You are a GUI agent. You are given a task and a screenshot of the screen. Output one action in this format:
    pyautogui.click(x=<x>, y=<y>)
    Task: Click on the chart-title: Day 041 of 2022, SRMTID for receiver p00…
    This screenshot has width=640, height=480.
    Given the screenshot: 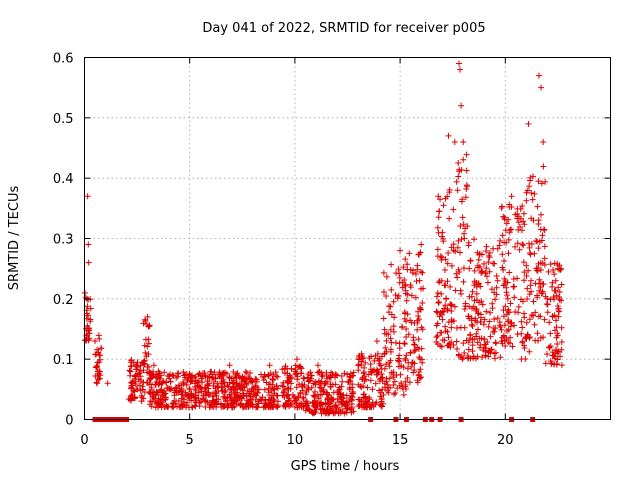 What is the action you would take?
    pyautogui.click(x=343, y=28)
    